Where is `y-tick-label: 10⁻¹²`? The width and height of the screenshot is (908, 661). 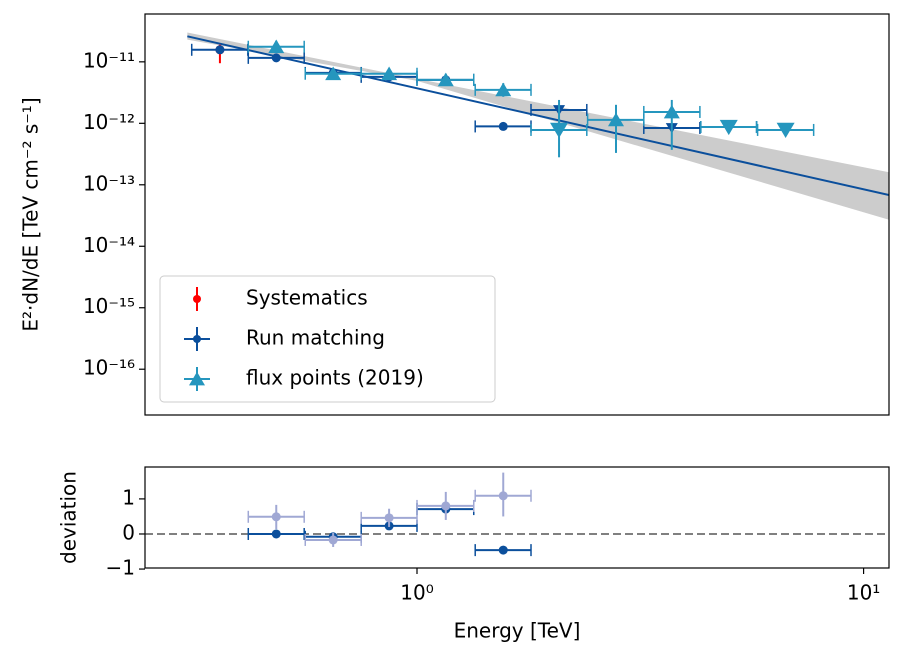 y-tick-label: 10⁻¹² is located at coordinates (109, 122).